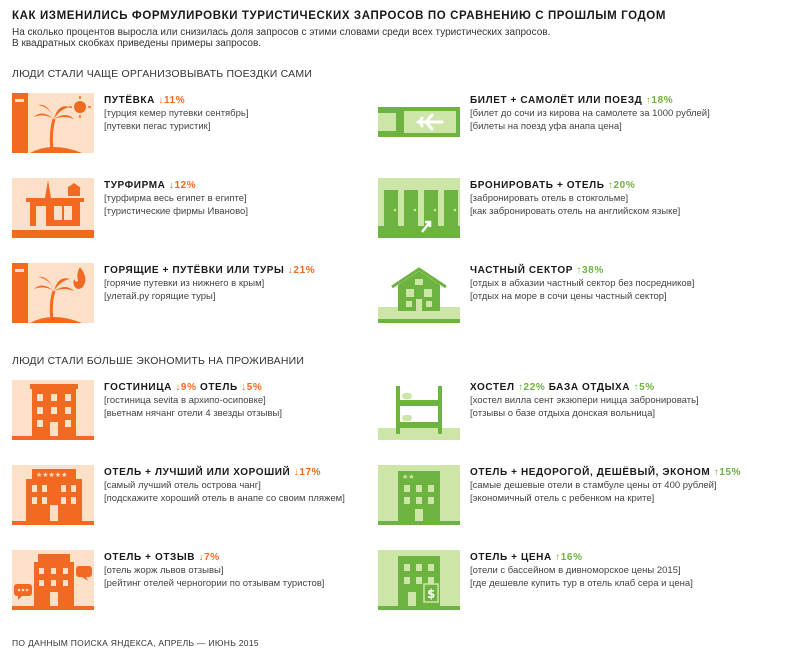 This screenshot has height=658, width=800. I want to click on item-label: БРОНИРОВАТЬ + ОТЕЛЬ, so click(537, 185).